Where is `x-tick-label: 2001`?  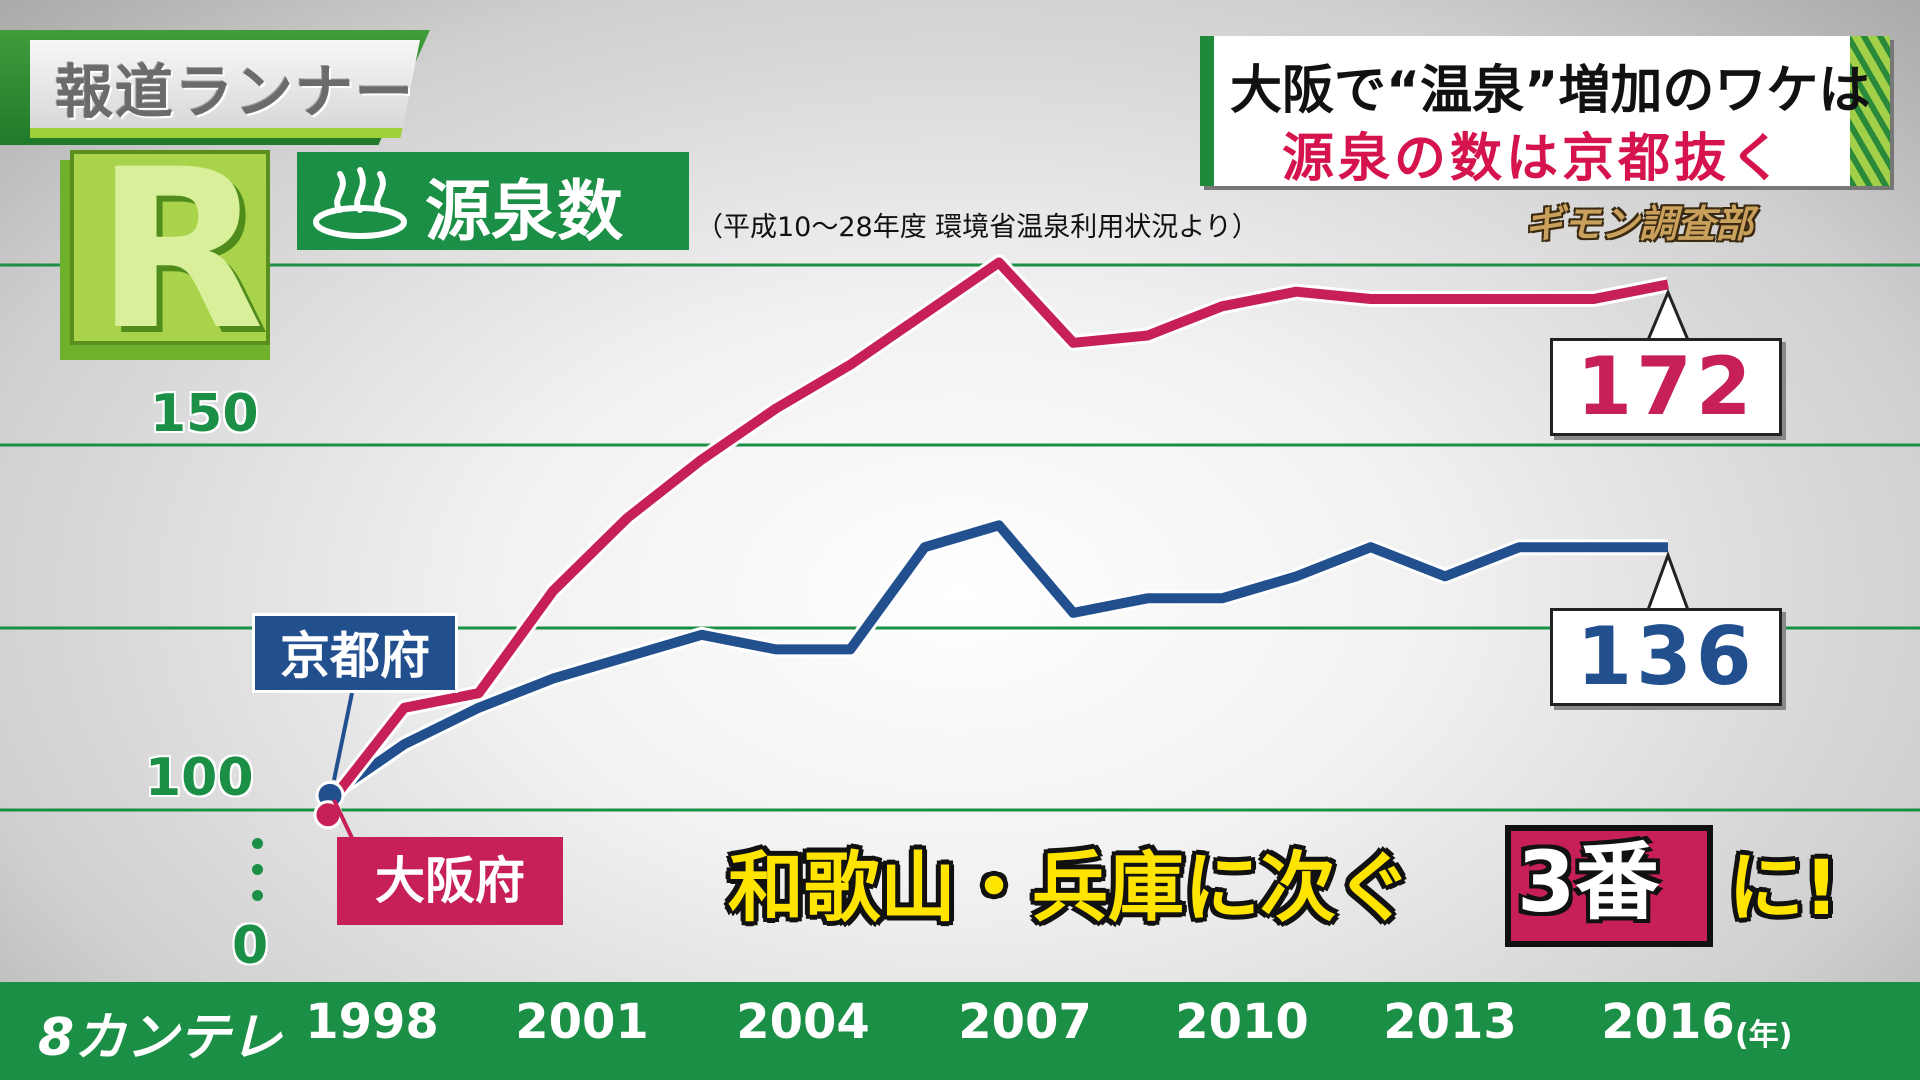
x-tick-label: 2001 is located at coordinates (582, 1022).